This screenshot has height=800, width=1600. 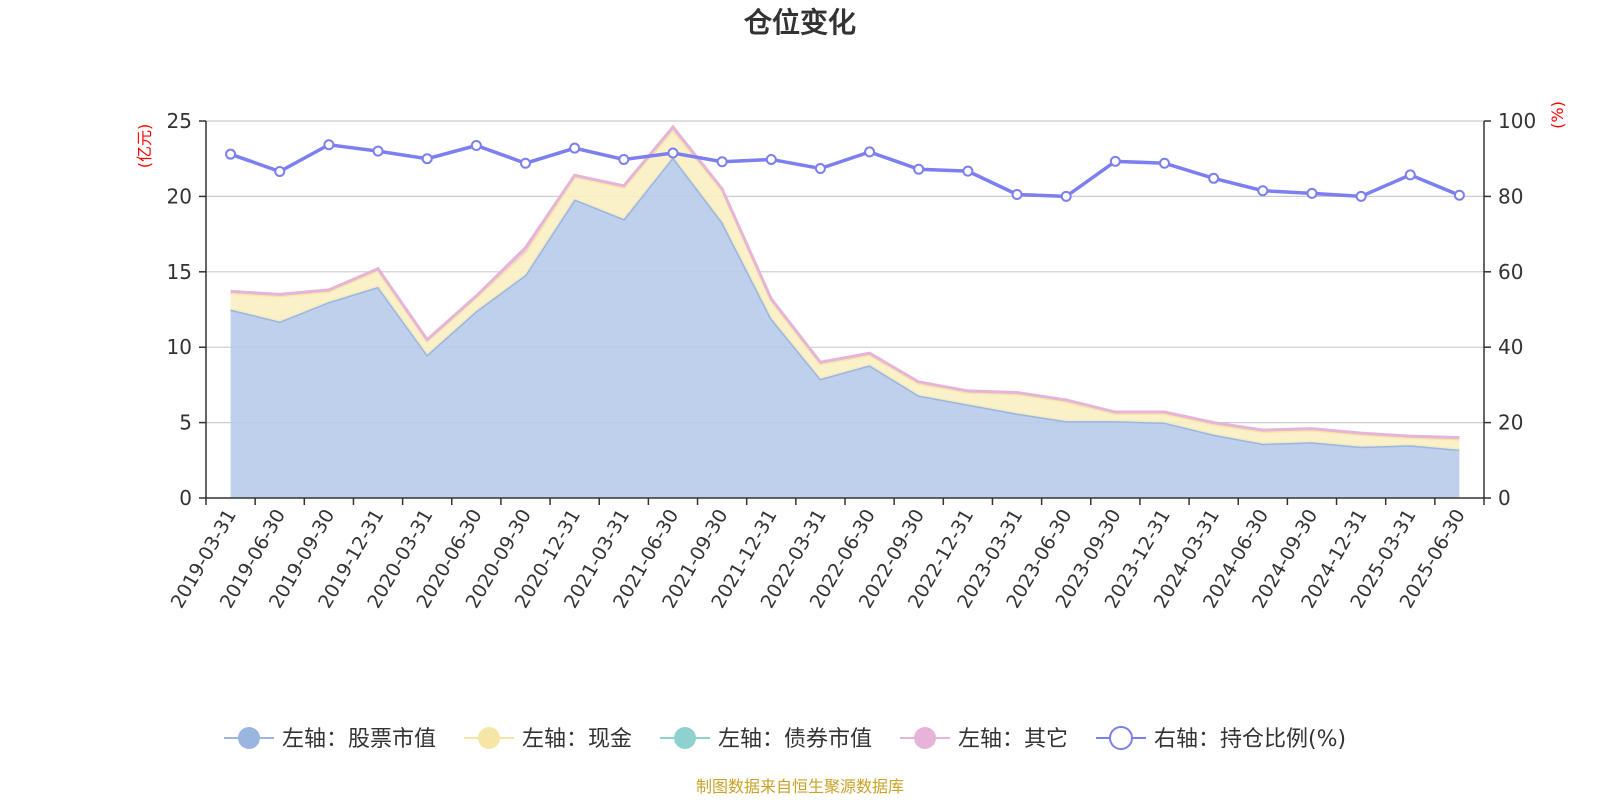 What do you see at coordinates (359, 739) in the screenshot?
I see `legend-label: 左轴：股票市值` at bounding box center [359, 739].